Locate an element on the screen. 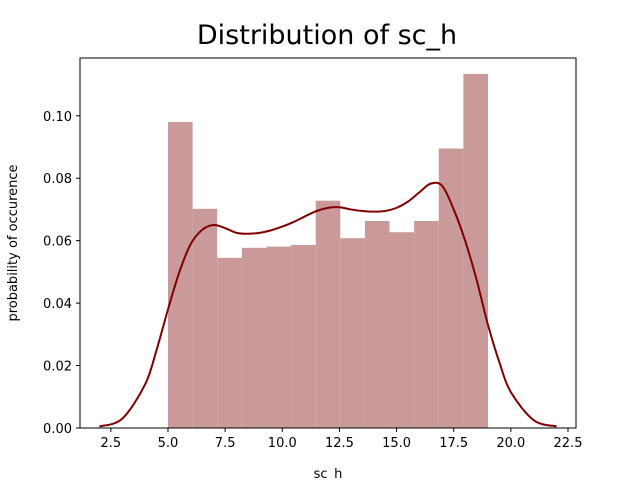 This screenshot has width=640, height=480. x-axis-title: sc_h is located at coordinates (328, 473).